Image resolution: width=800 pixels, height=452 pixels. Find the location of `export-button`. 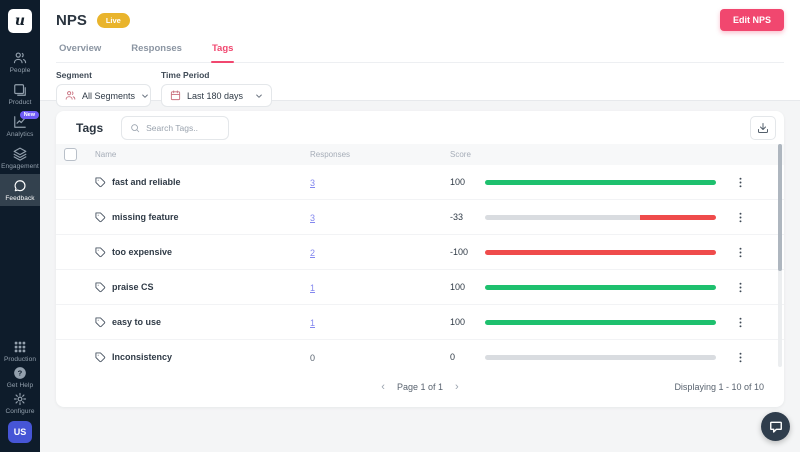

export-button is located at coordinates (763, 127).